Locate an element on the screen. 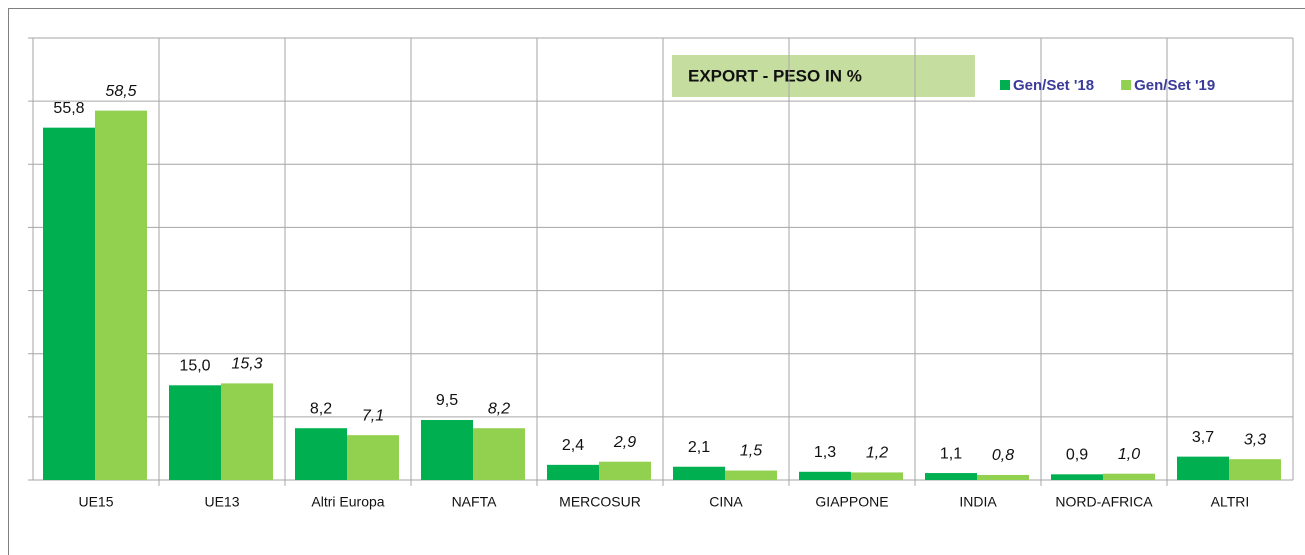  value-label: 1,3 is located at coordinates (825, 452).